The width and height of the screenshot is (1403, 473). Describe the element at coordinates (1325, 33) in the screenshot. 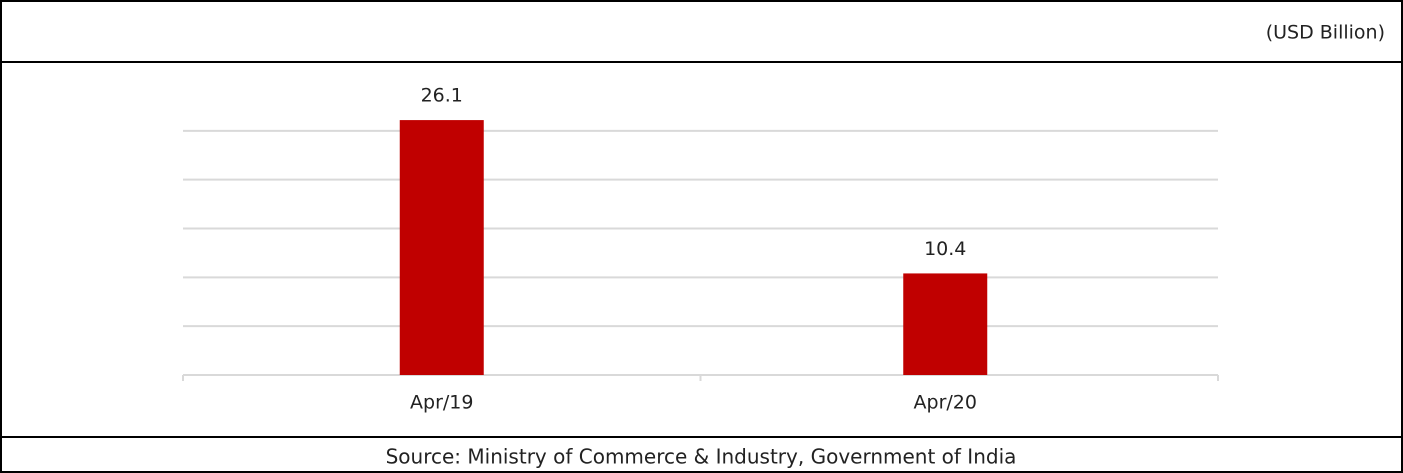

I see `unit-label: (USD Billion)` at that location.